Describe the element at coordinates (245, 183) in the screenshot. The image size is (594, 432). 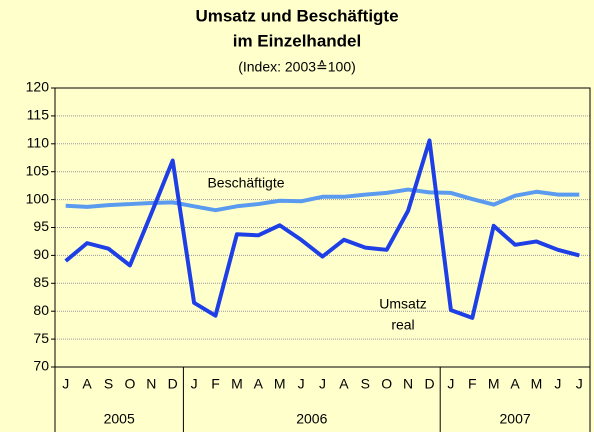
I see `annotation: Beschäftigte` at that location.